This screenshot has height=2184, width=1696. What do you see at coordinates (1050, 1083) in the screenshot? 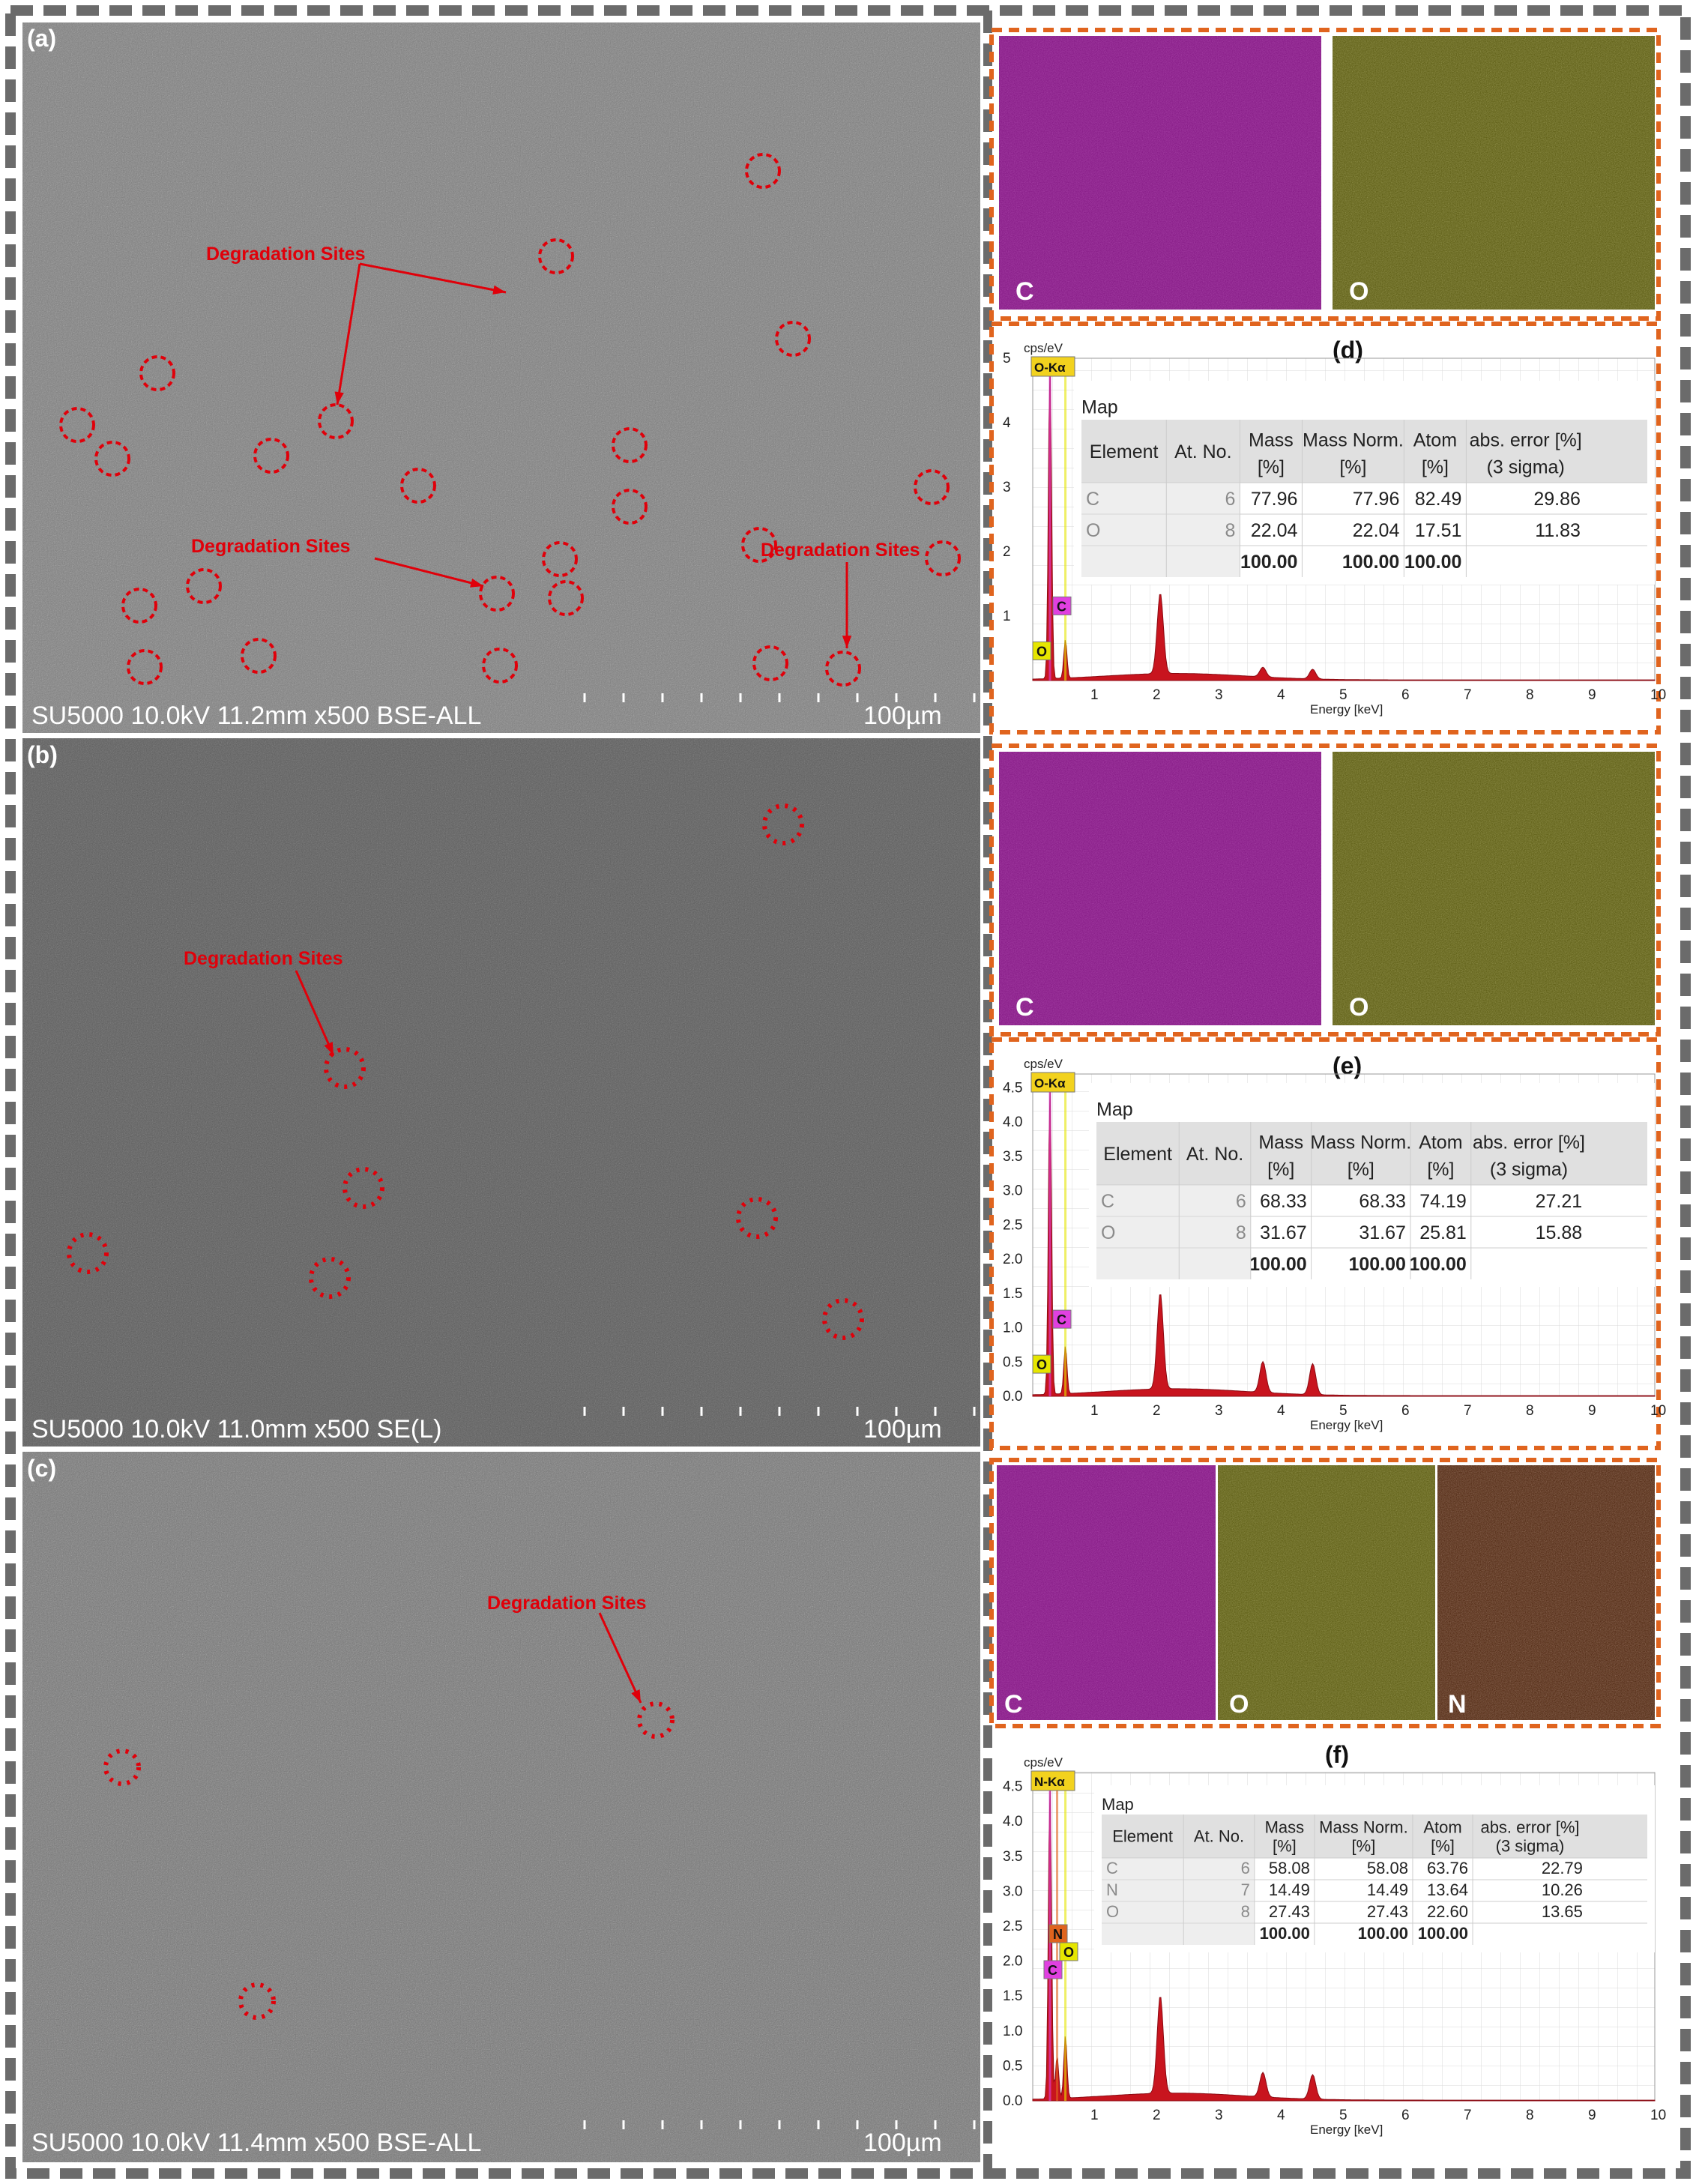
I see `marker-label: O-Kα` at bounding box center [1050, 1083].